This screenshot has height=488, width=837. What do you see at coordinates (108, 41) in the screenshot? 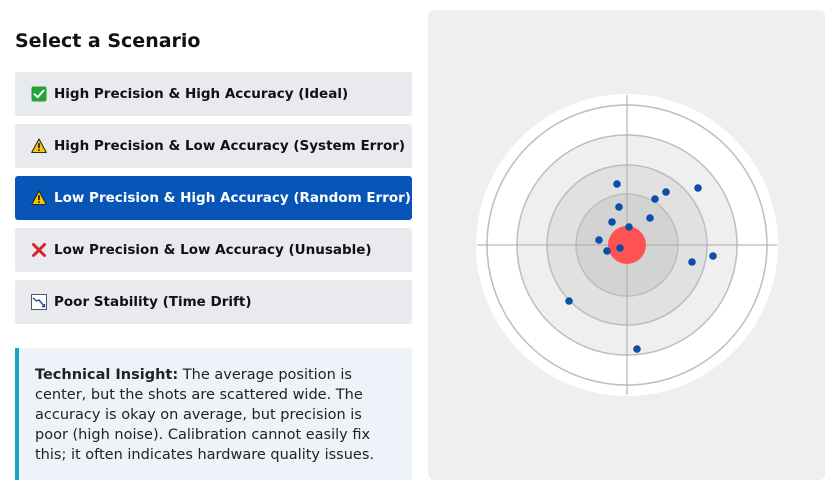
I see `page-title: Select a Scenario` at bounding box center [108, 41].